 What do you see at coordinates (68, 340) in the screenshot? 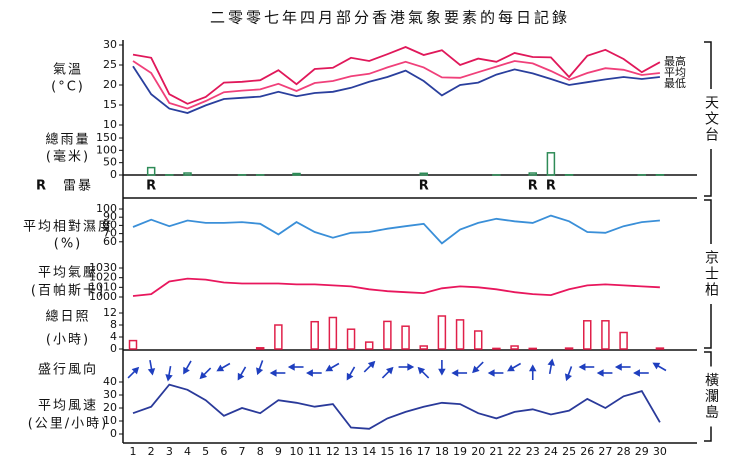
I see `y-axis-label: (小時)` at bounding box center [68, 340].